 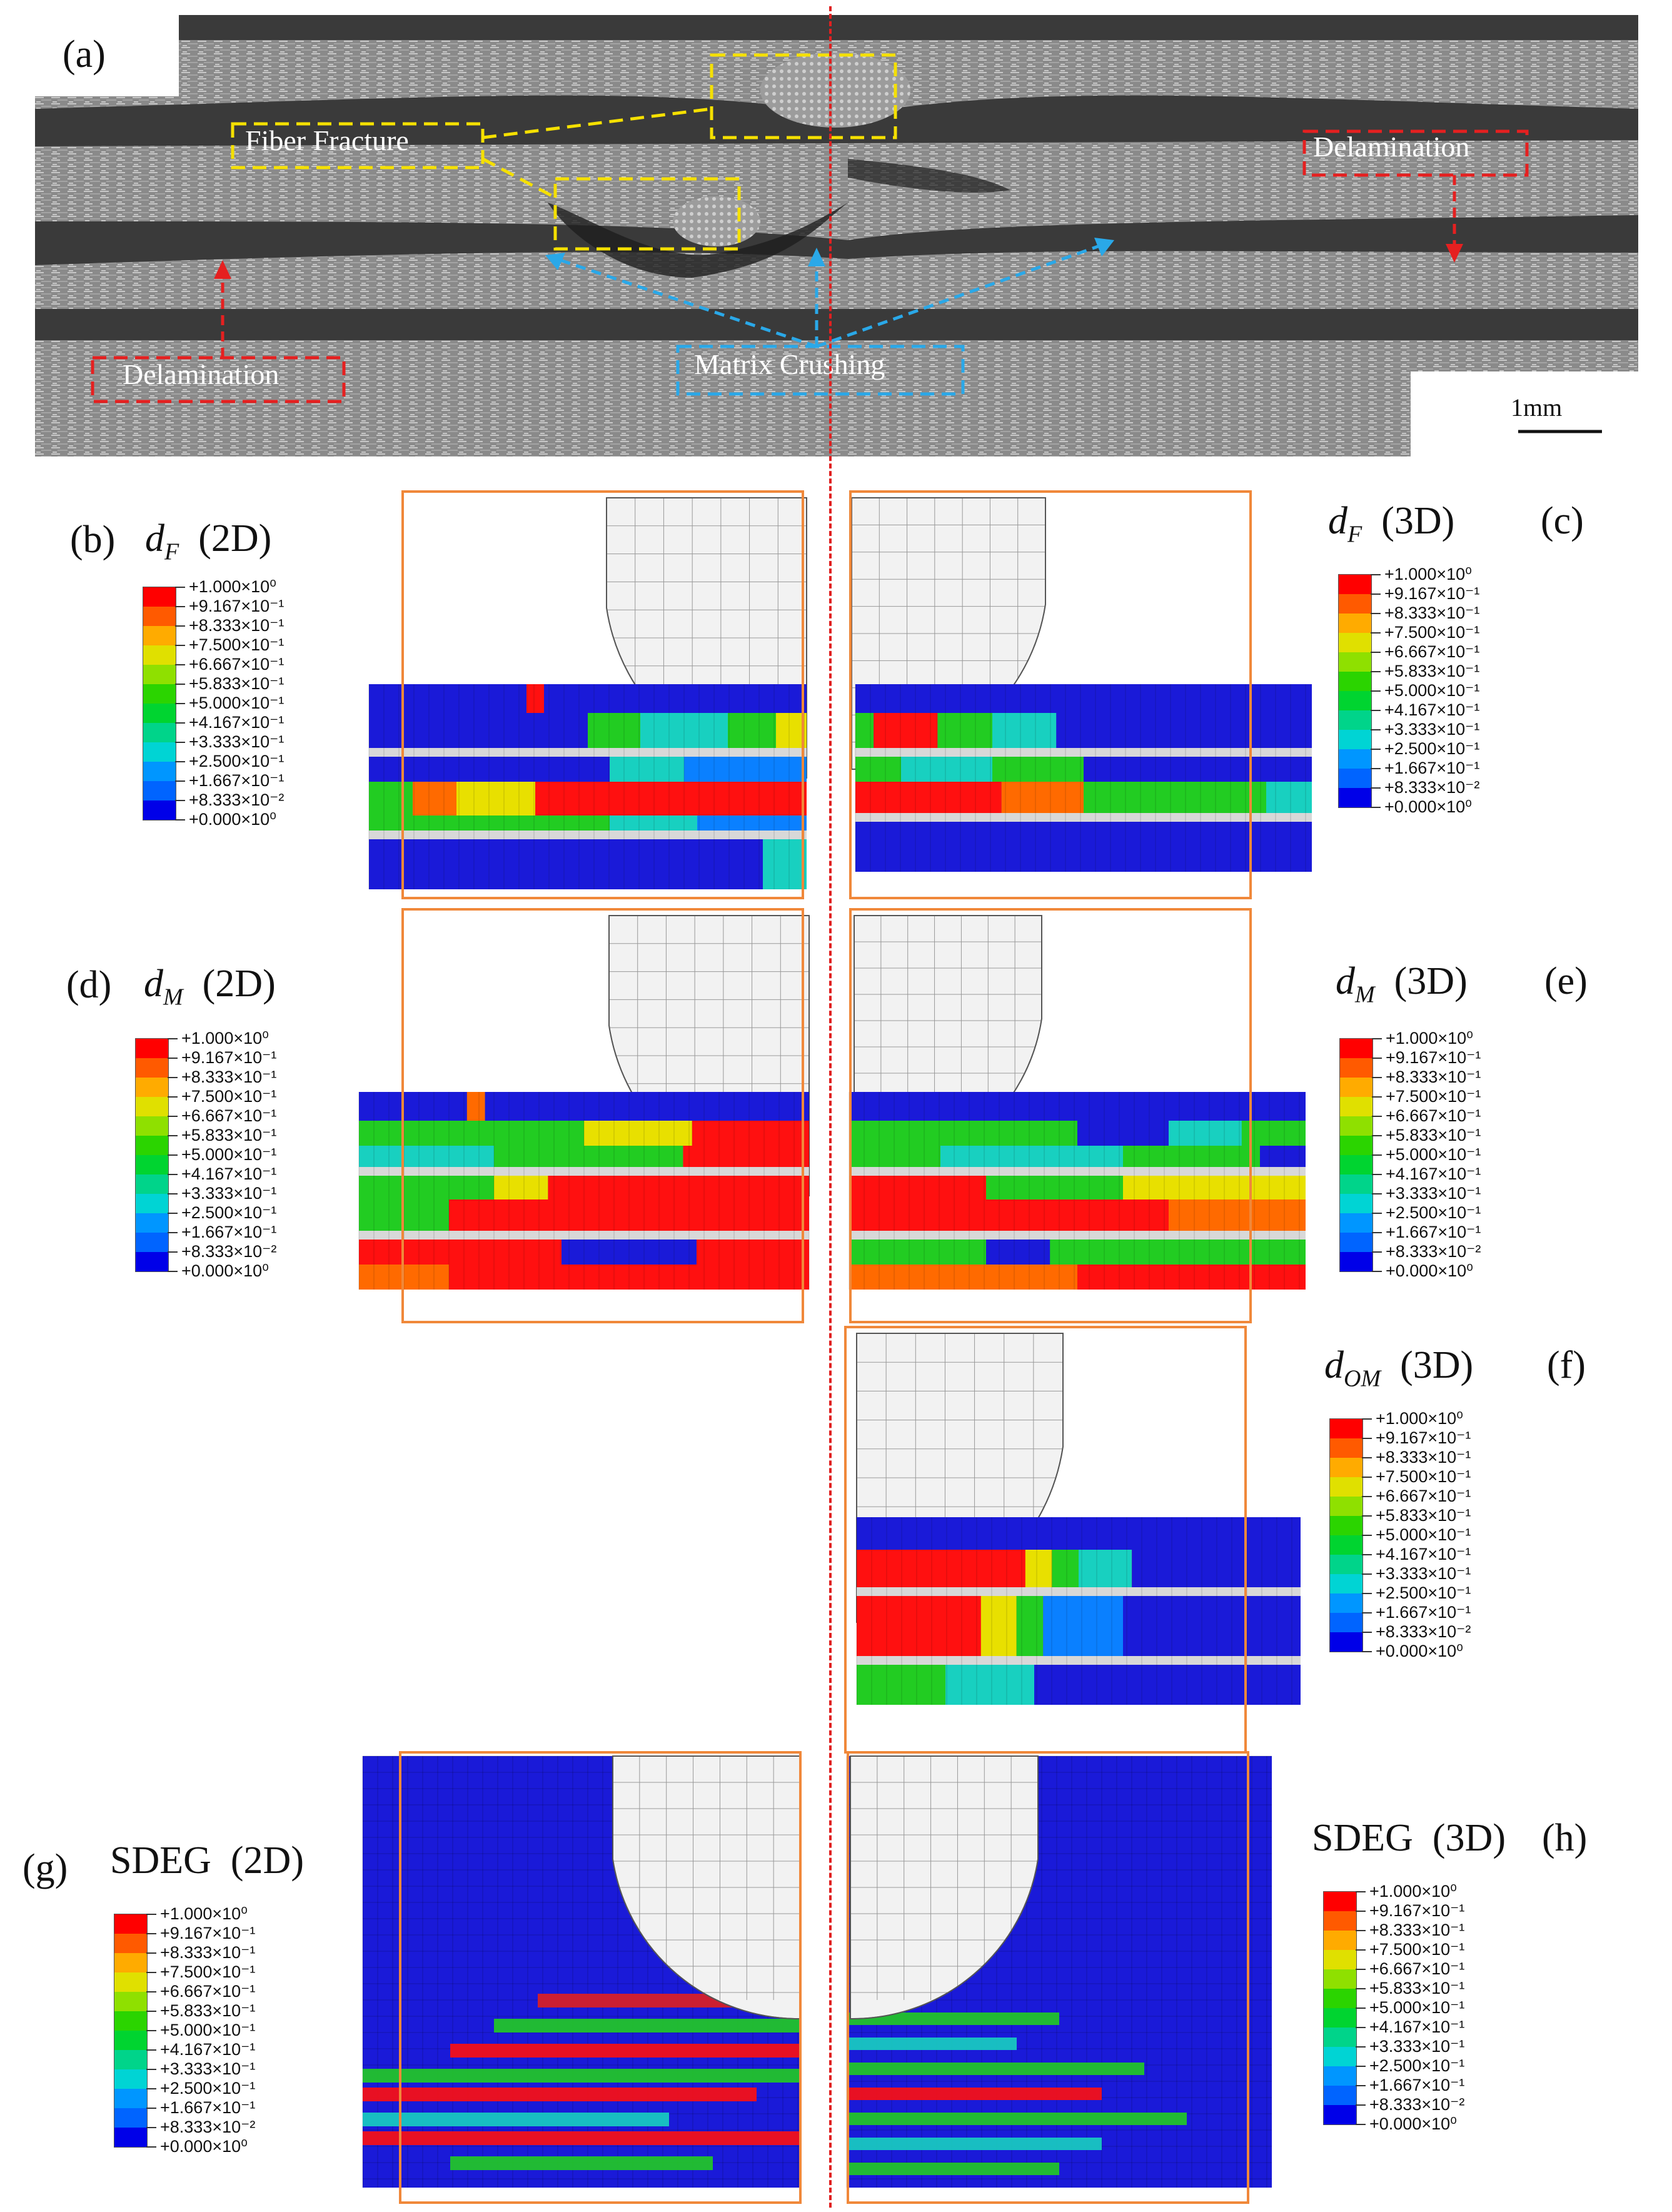 What do you see at coordinates (1562, 521) in the screenshot?
I see `panel-label-c: (c)` at bounding box center [1562, 521].